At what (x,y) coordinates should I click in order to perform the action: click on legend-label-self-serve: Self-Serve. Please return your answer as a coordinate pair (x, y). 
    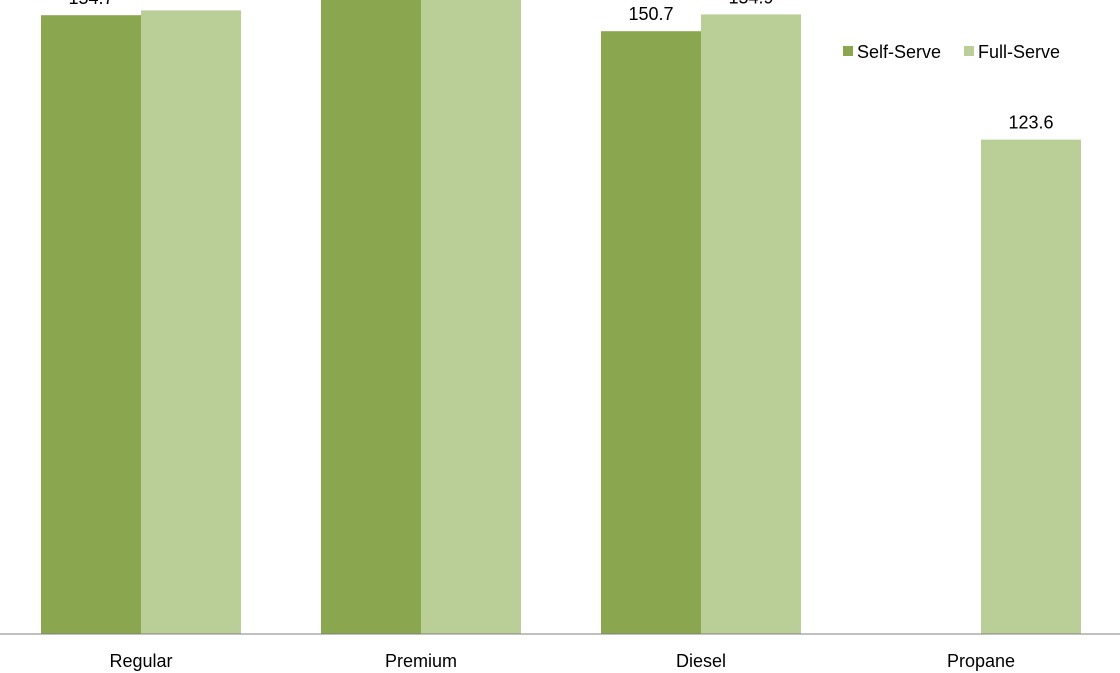
    Looking at the image, I should click on (899, 52).